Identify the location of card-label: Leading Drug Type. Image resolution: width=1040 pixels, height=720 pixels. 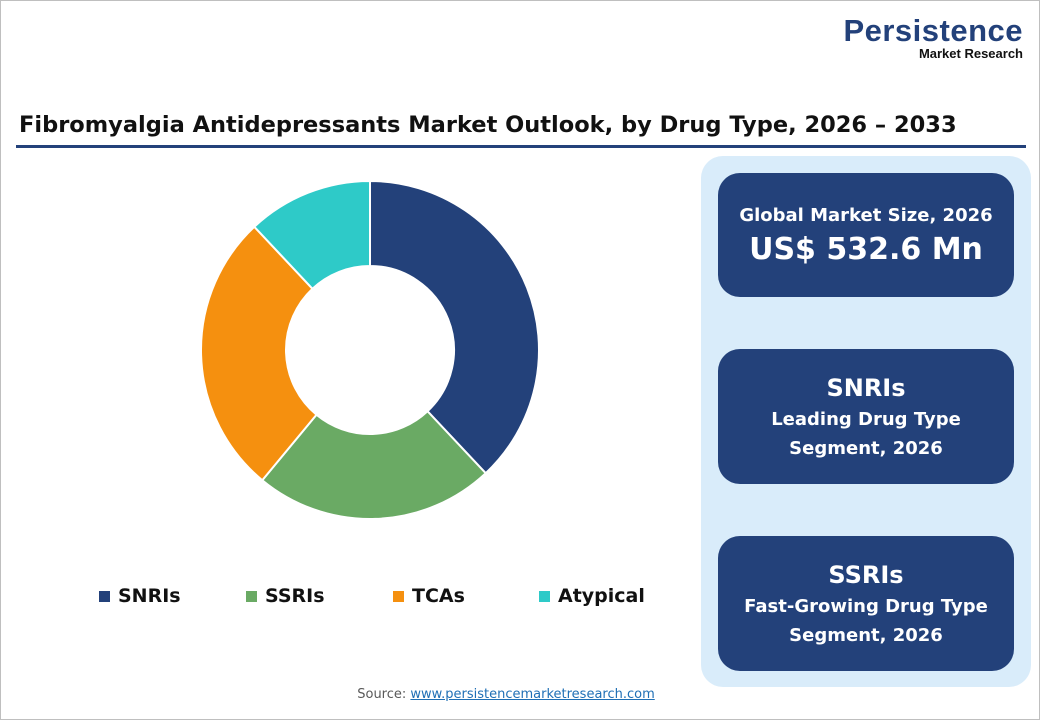
(866, 419).